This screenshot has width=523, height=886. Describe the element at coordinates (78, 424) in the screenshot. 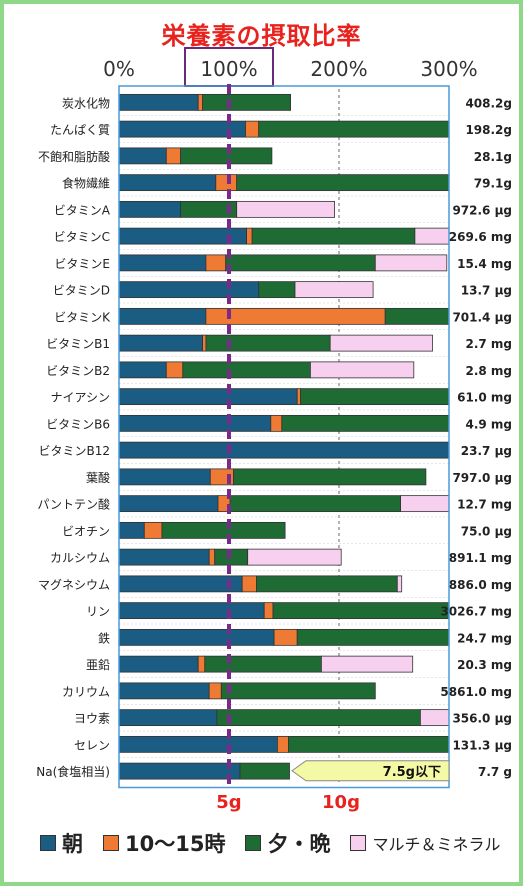

I see `category-label: ビタミンB6` at that location.